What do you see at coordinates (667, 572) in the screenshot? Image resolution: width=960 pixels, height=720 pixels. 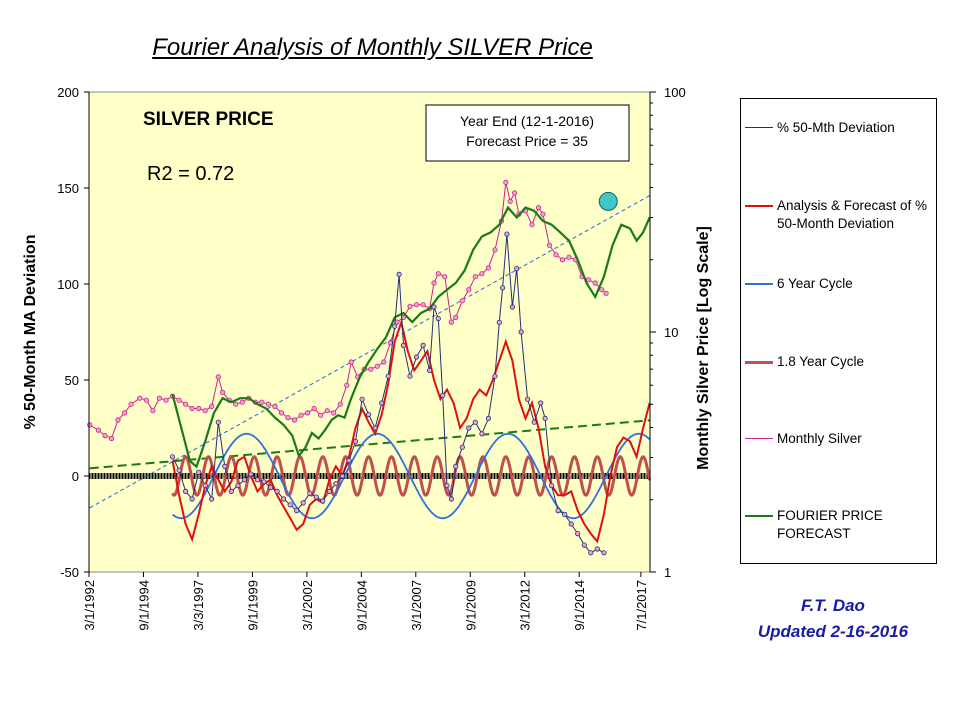 I see `right-tick-label: 1` at bounding box center [667, 572].